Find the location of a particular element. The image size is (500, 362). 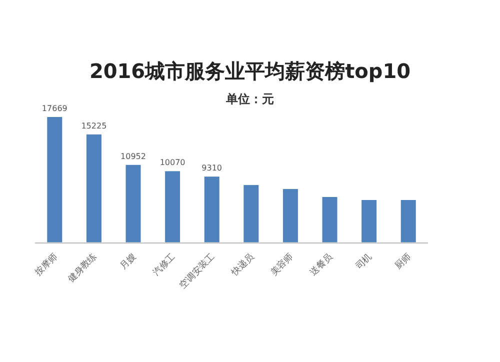

x-tick-label: 美容师 is located at coordinates (282, 264).